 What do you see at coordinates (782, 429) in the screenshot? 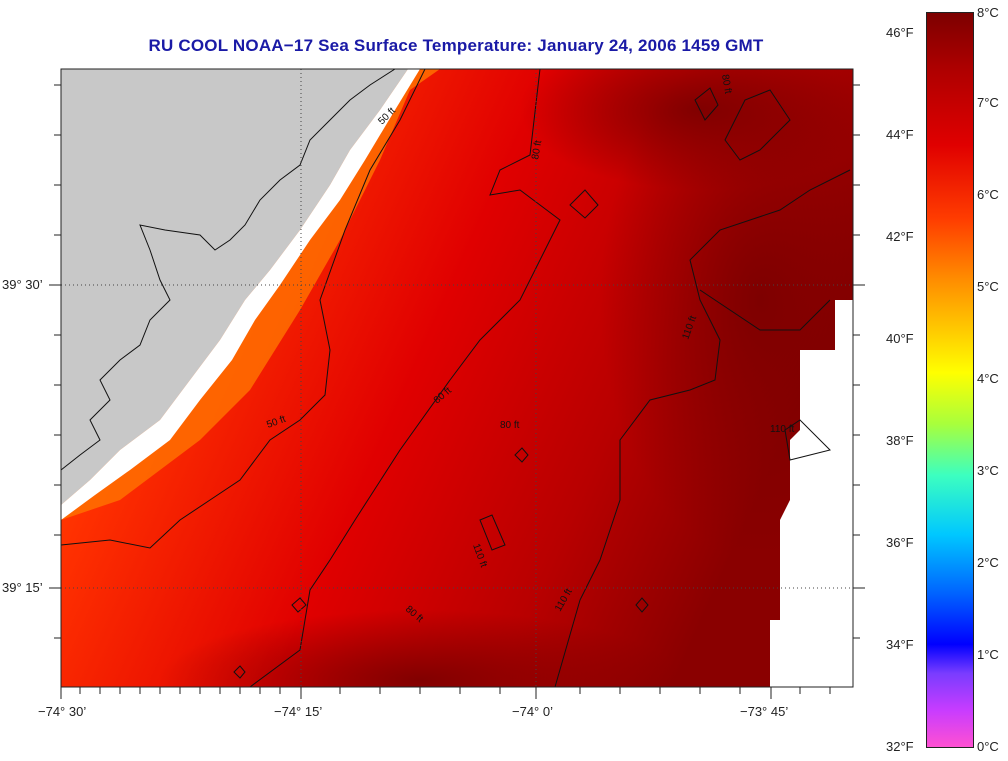
I see `contour-label: 110 ft` at bounding box center [782, 429].